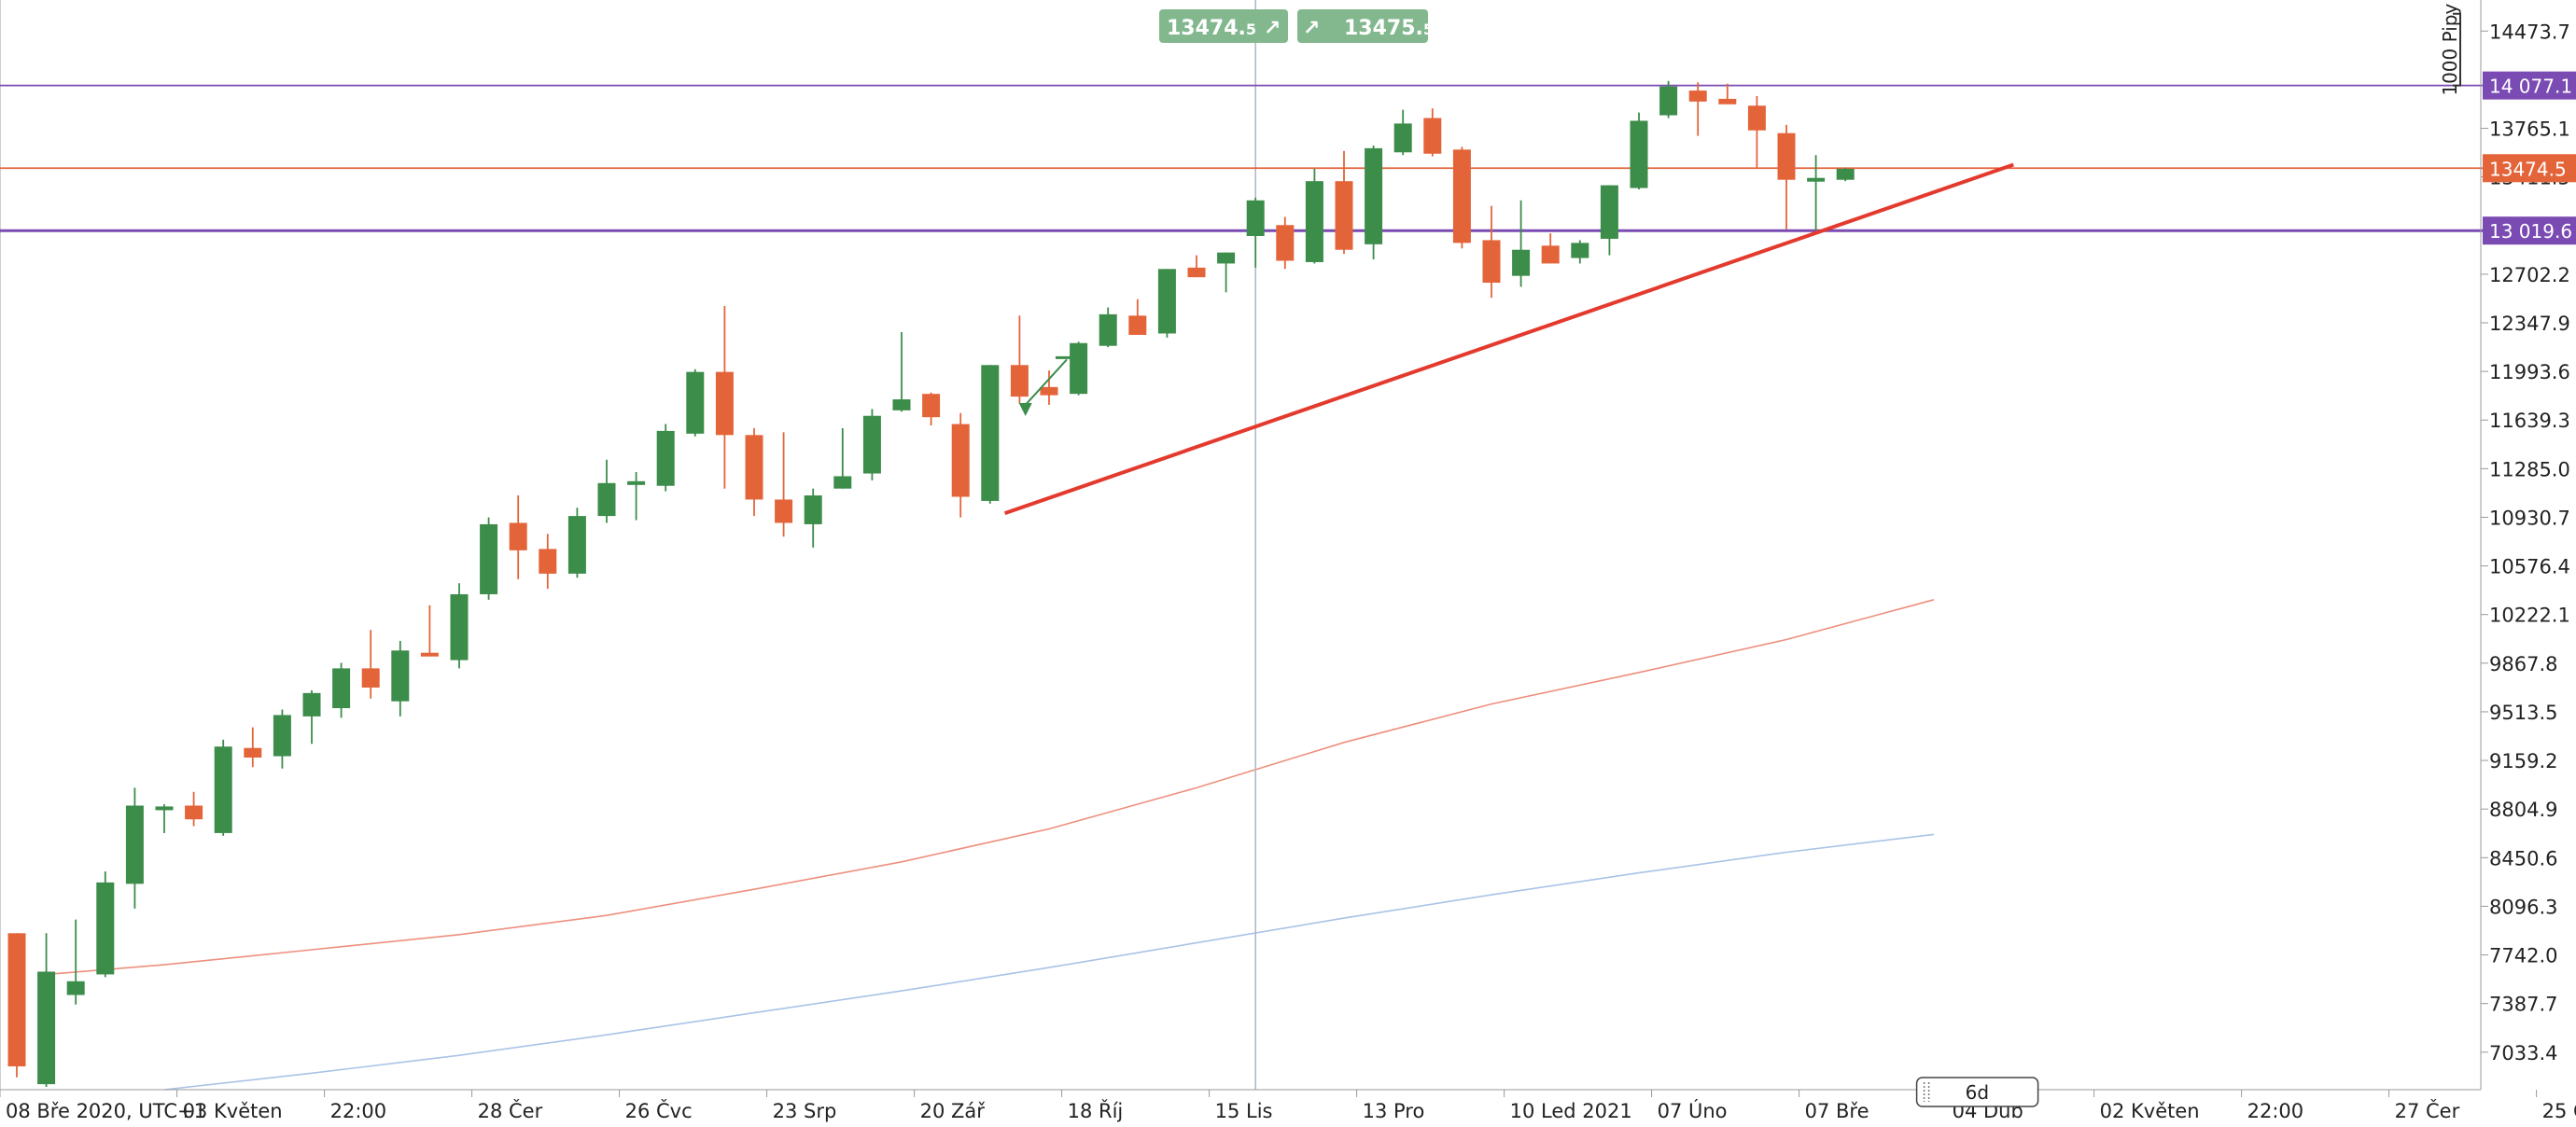  What do you see at coordinates (2530, 87) in the screenshot?
I see `level-high-label: 14 077.1` at bounding box center [2530, 87].